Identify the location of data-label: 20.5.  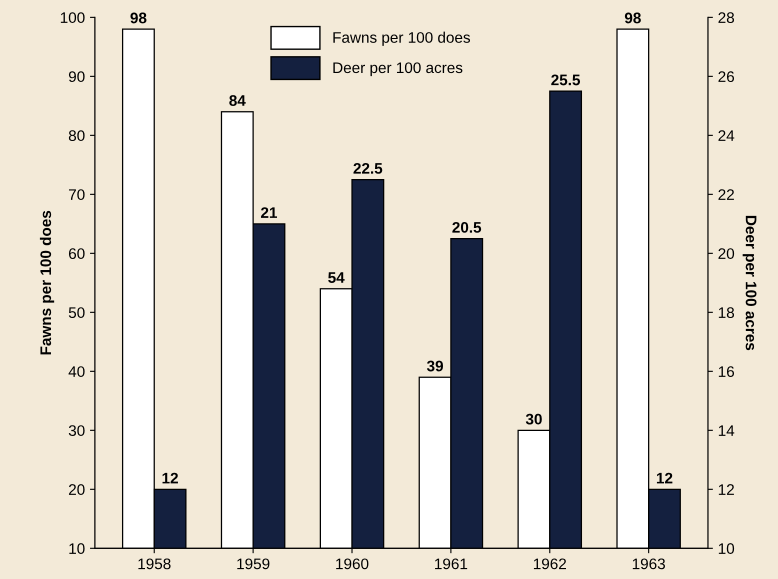
(467, 227).